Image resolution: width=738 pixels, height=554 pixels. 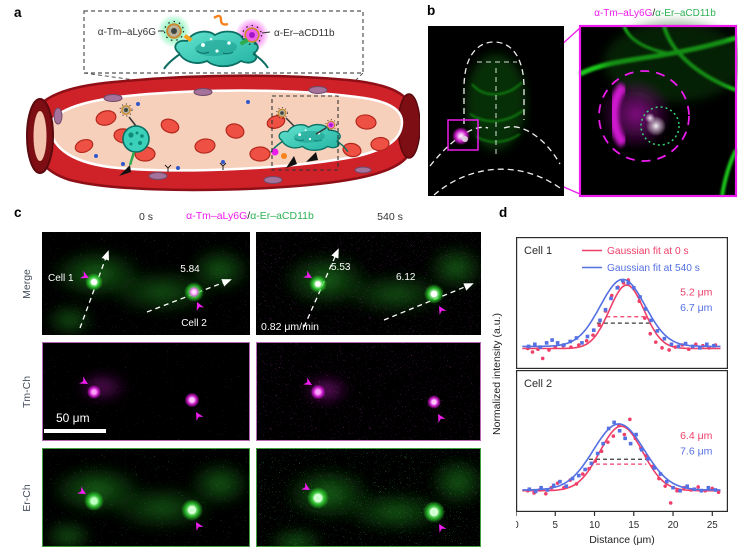 I want to click on width-value: 5.84, so click(x=190, y=269).